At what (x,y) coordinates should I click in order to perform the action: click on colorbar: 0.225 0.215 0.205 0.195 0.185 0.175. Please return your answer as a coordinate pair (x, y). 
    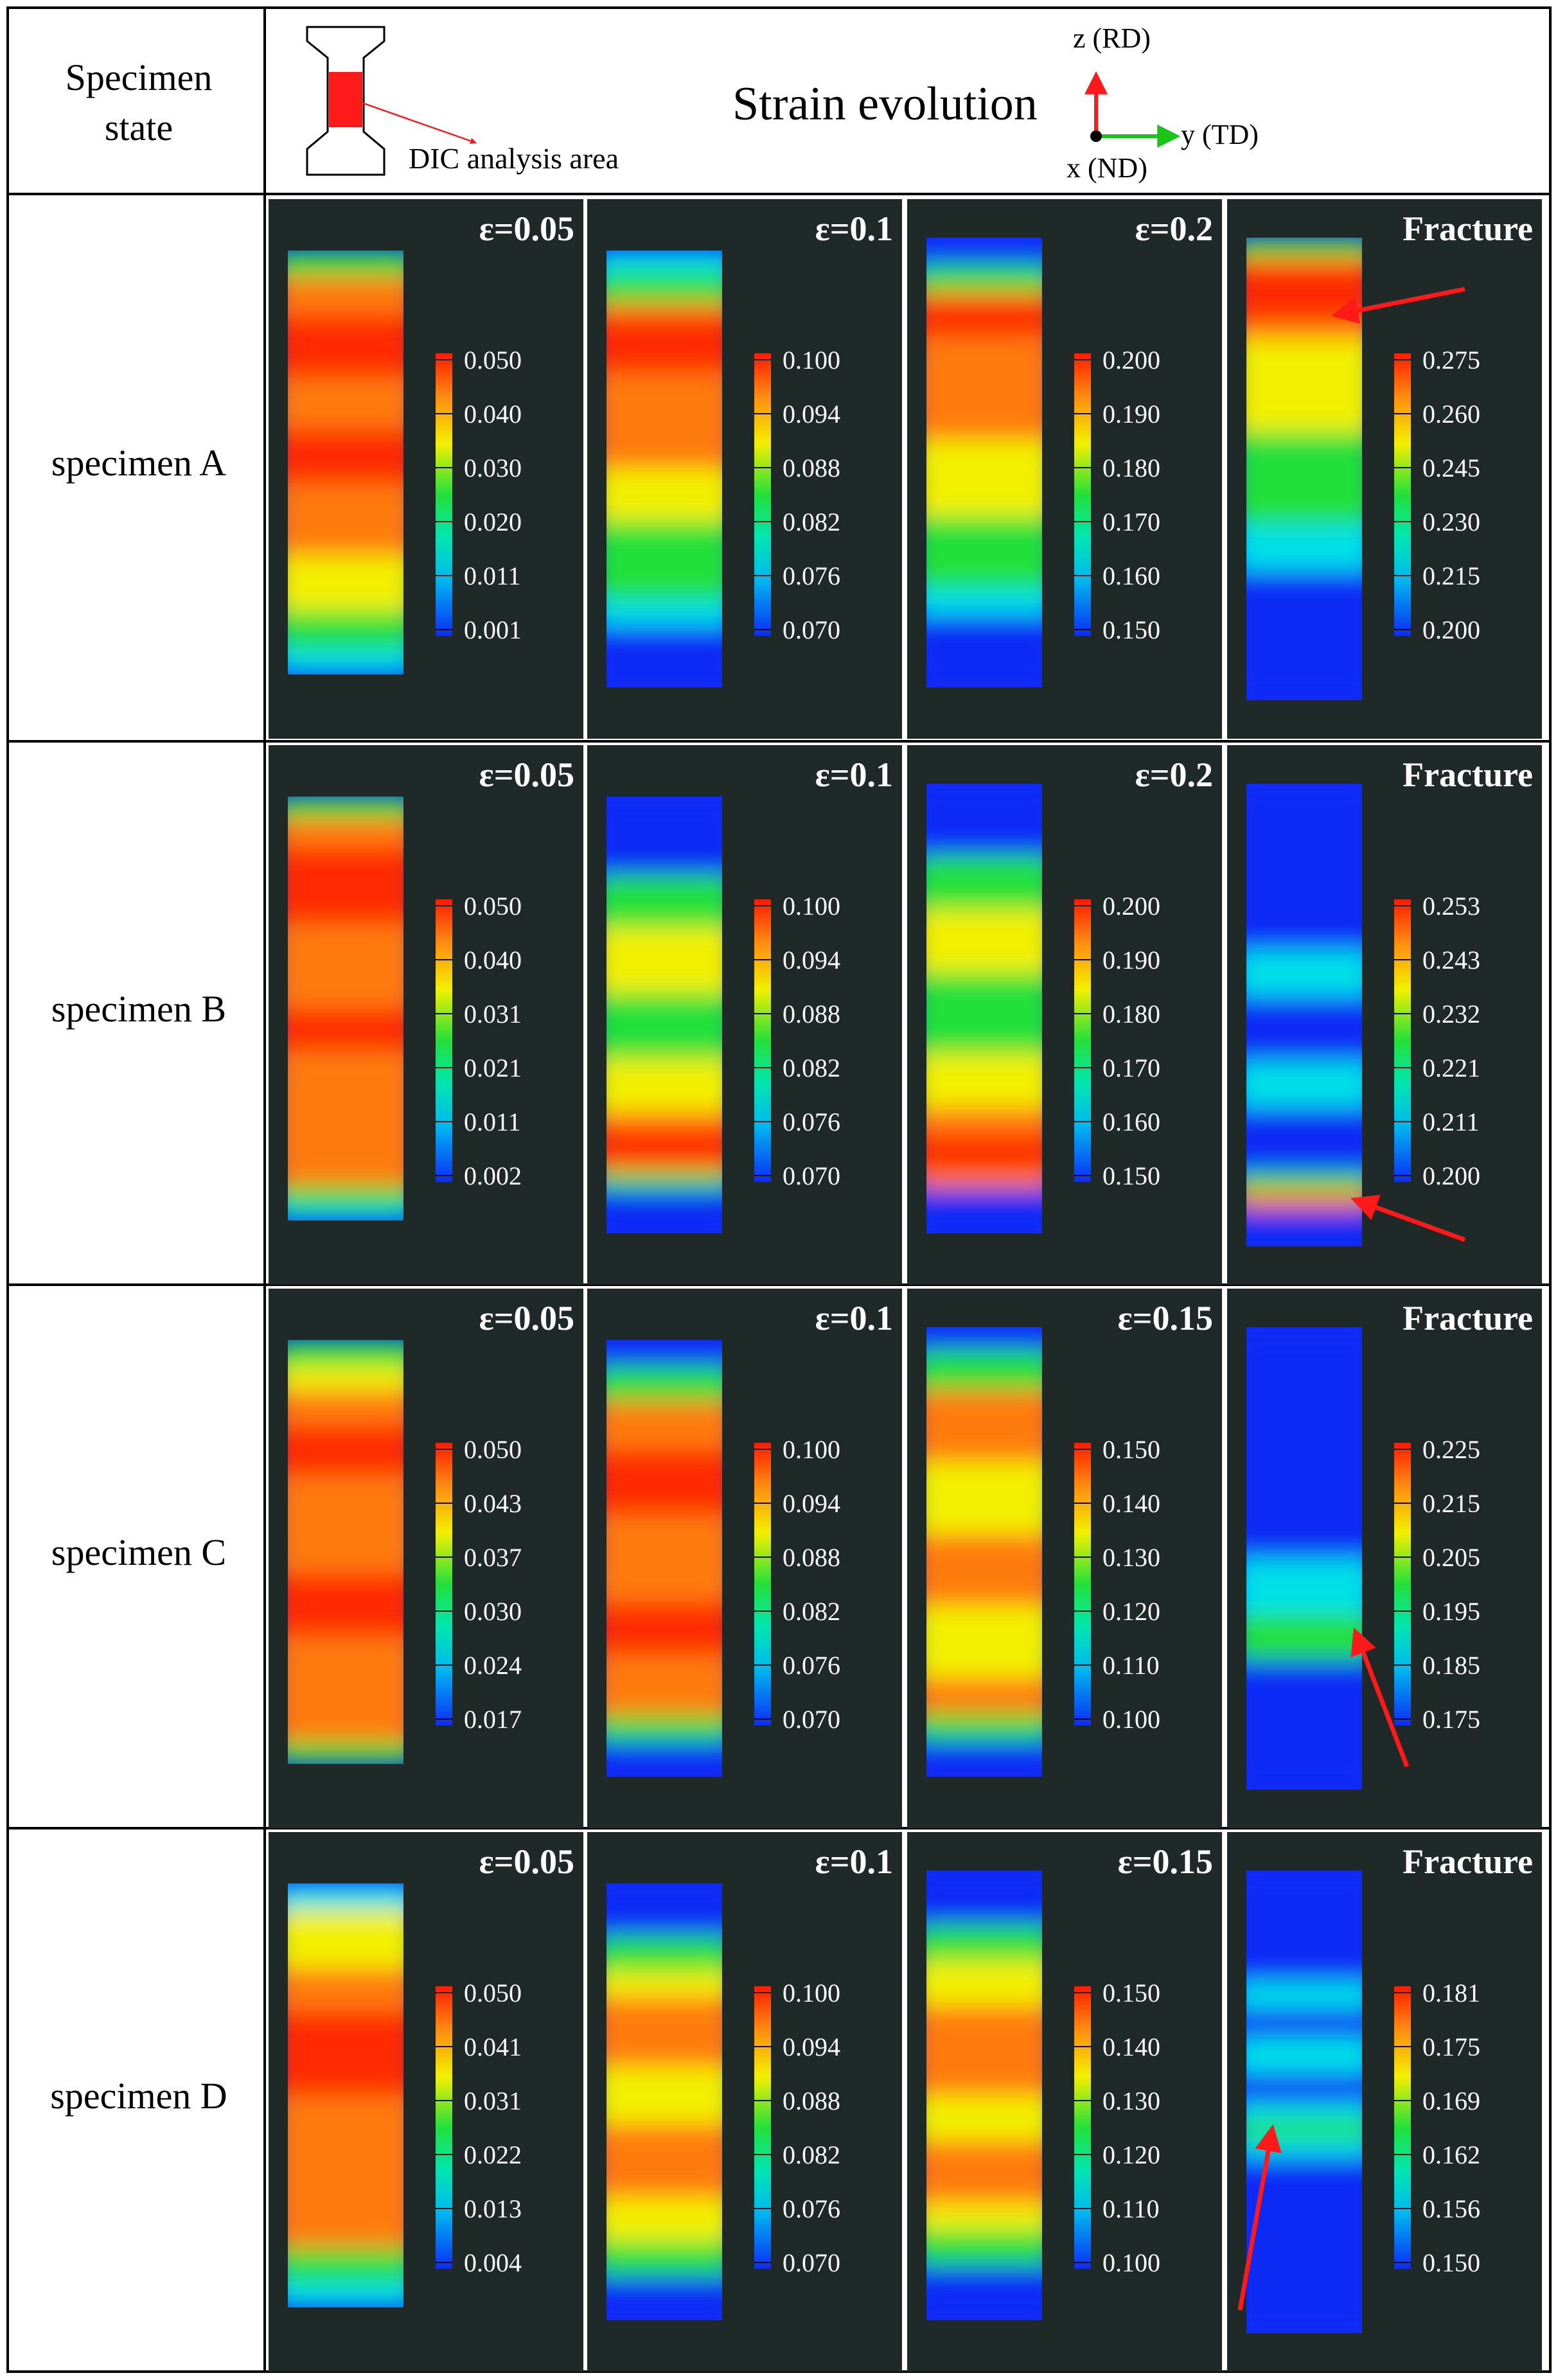
    Looking at the image, I should click on (1437, 1584).